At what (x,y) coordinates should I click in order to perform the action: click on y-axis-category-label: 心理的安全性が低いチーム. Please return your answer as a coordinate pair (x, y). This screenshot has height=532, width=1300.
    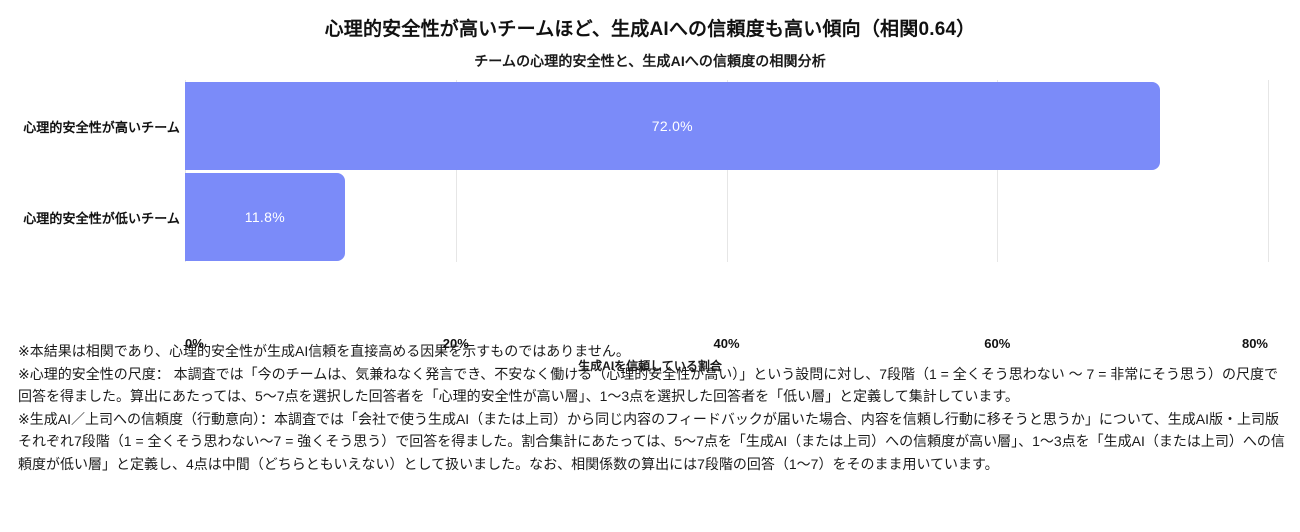
    Looking at the image, I should click on (101, 218).